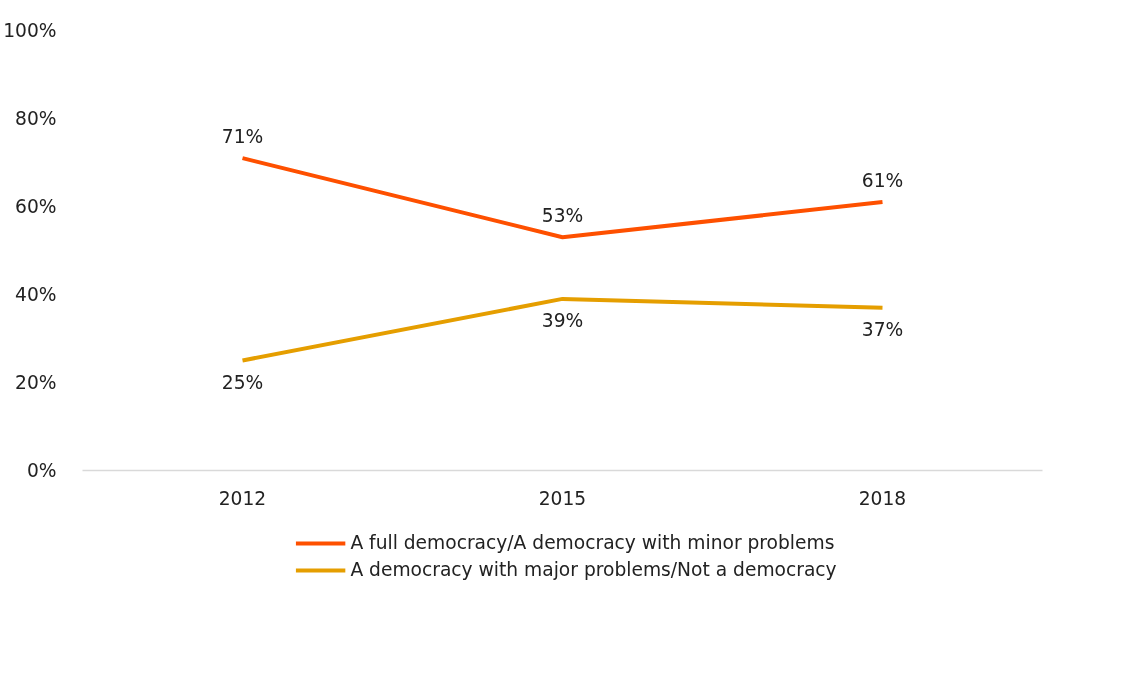 The image size is (1121, 677). I want to click on data-label: 39%, so click(562, 321).